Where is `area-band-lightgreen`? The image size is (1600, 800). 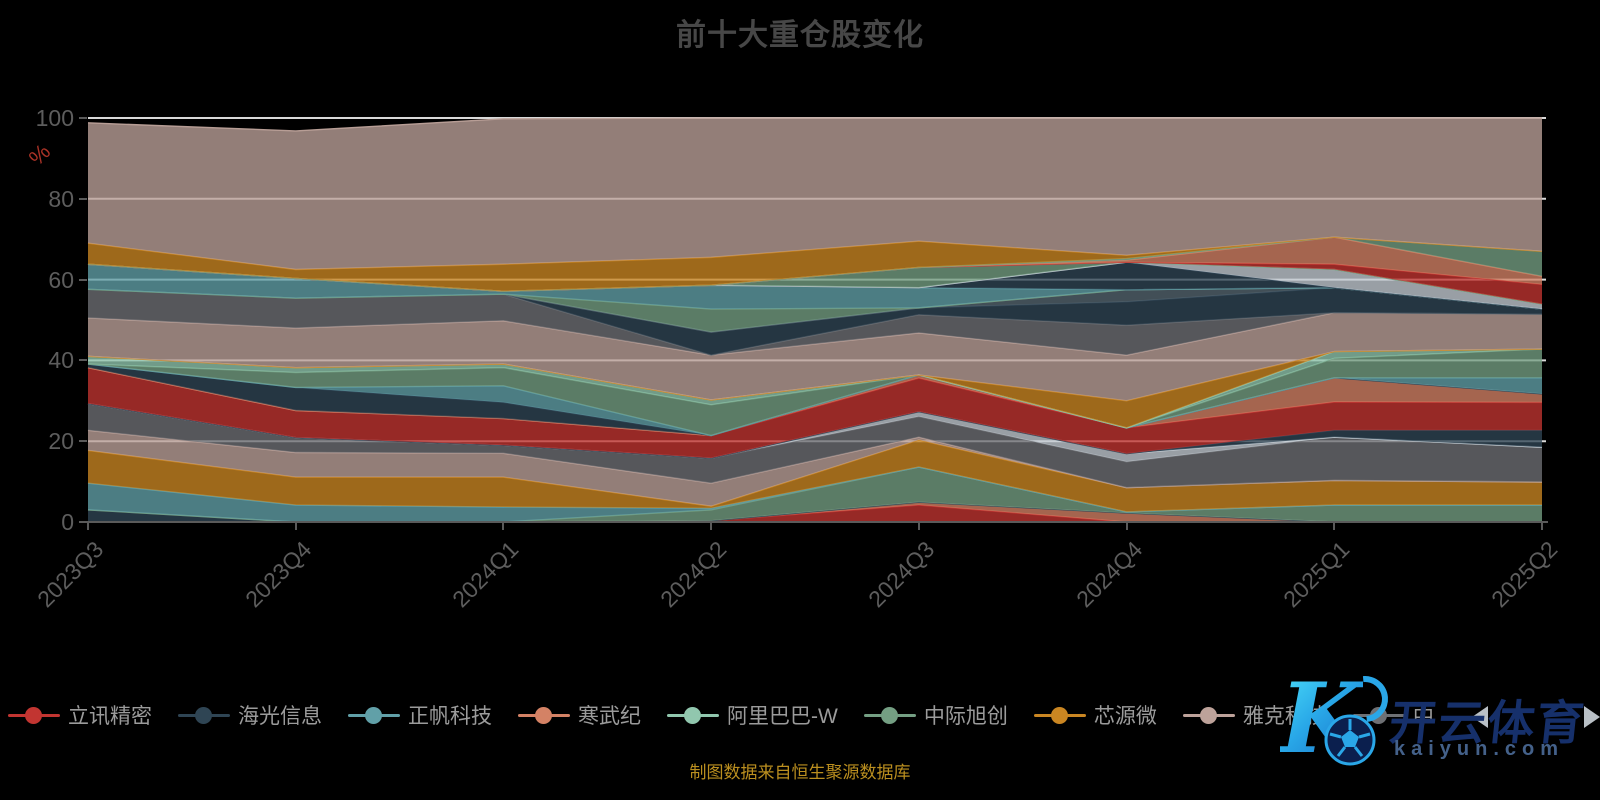 area-band-lightgreen is located at coordinates (815, 388).